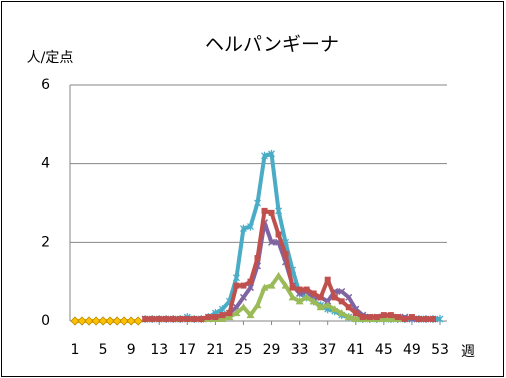 The height and width of the screenshot is (378, 506). What do you see at coordinates (356, 350) in the screenshot?
I see `x-tick-label: 41` at bounding box center [356, 350].